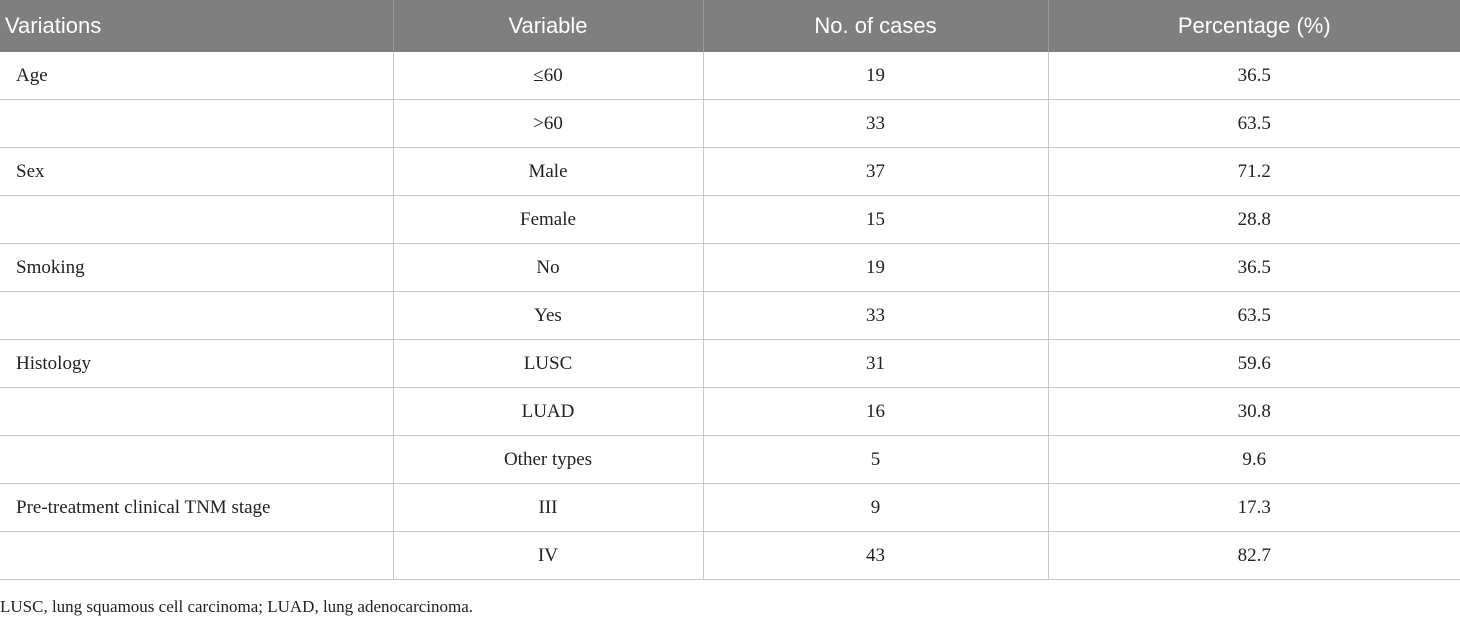 The height and width of the screenshot is (620, 1460). I want to click on cell-cases: 43, so click(876, 555).